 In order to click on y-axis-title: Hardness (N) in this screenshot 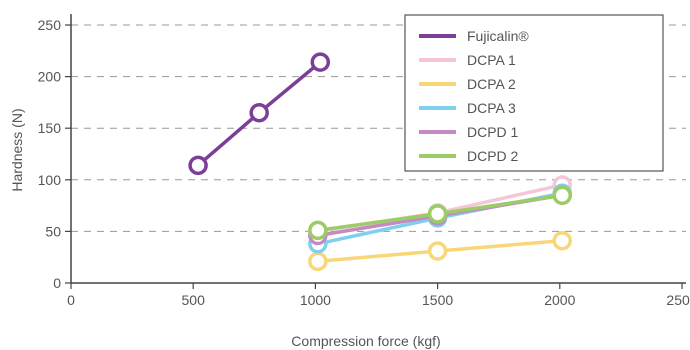, I will do `click(17, 149)`.